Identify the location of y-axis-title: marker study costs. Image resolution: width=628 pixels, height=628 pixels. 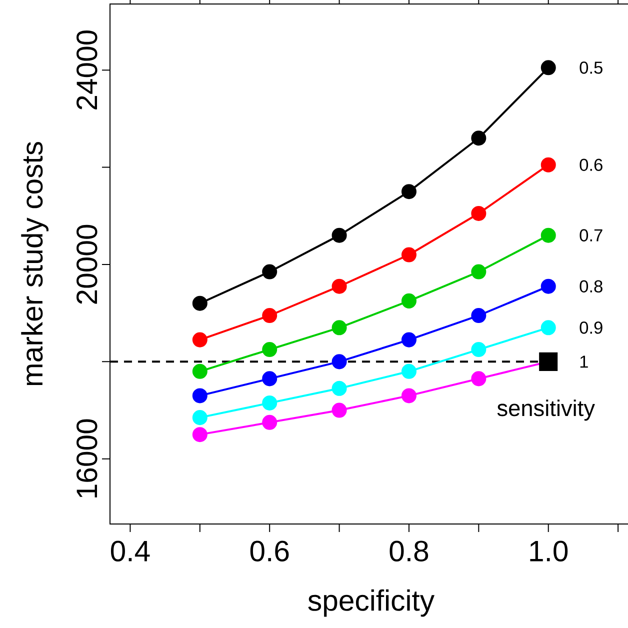
(35, 264).